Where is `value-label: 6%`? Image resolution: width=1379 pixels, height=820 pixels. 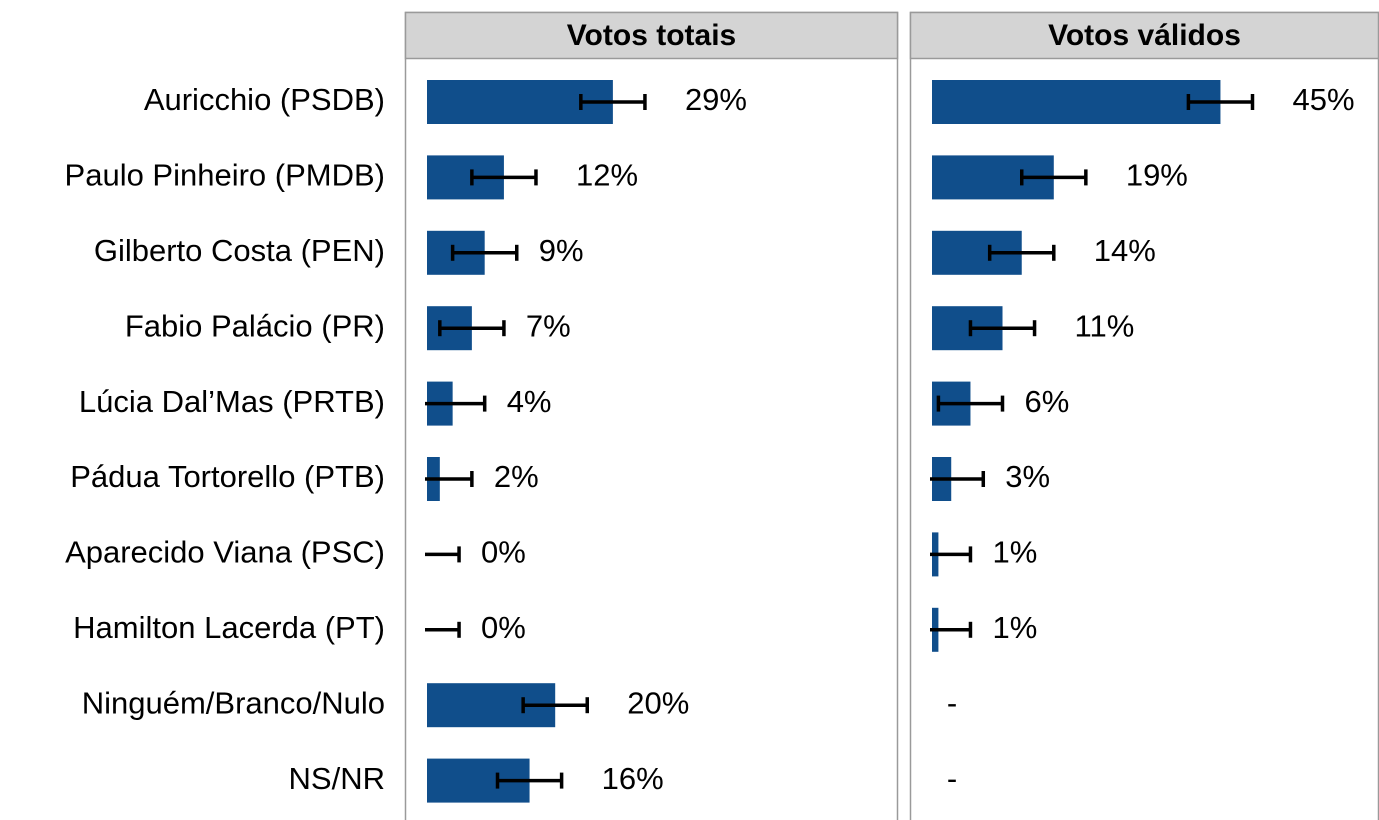
value-label: 6% is located at coordinates (1047, 401).